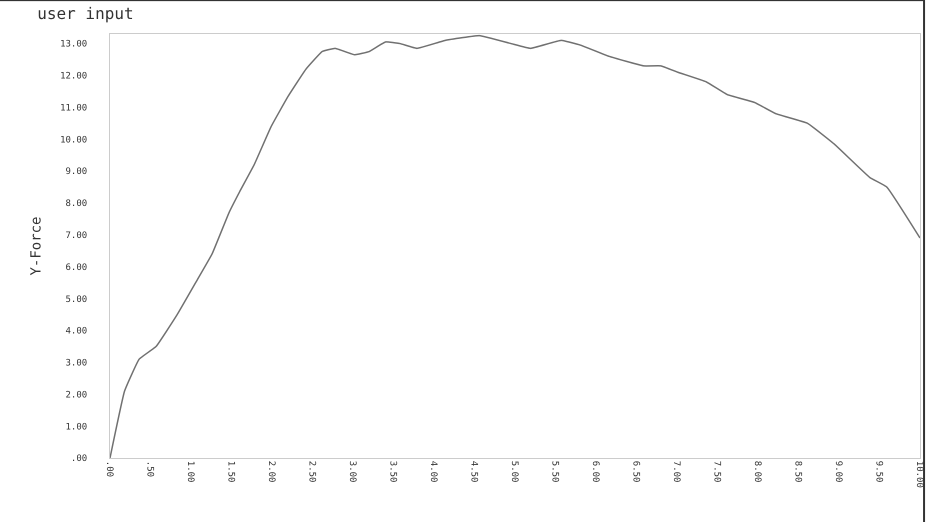 The image size is (932, 522). Describe the element at coordinates (879, 471) in the screenshot. I see `x-tick-label: 9.50` at that location.